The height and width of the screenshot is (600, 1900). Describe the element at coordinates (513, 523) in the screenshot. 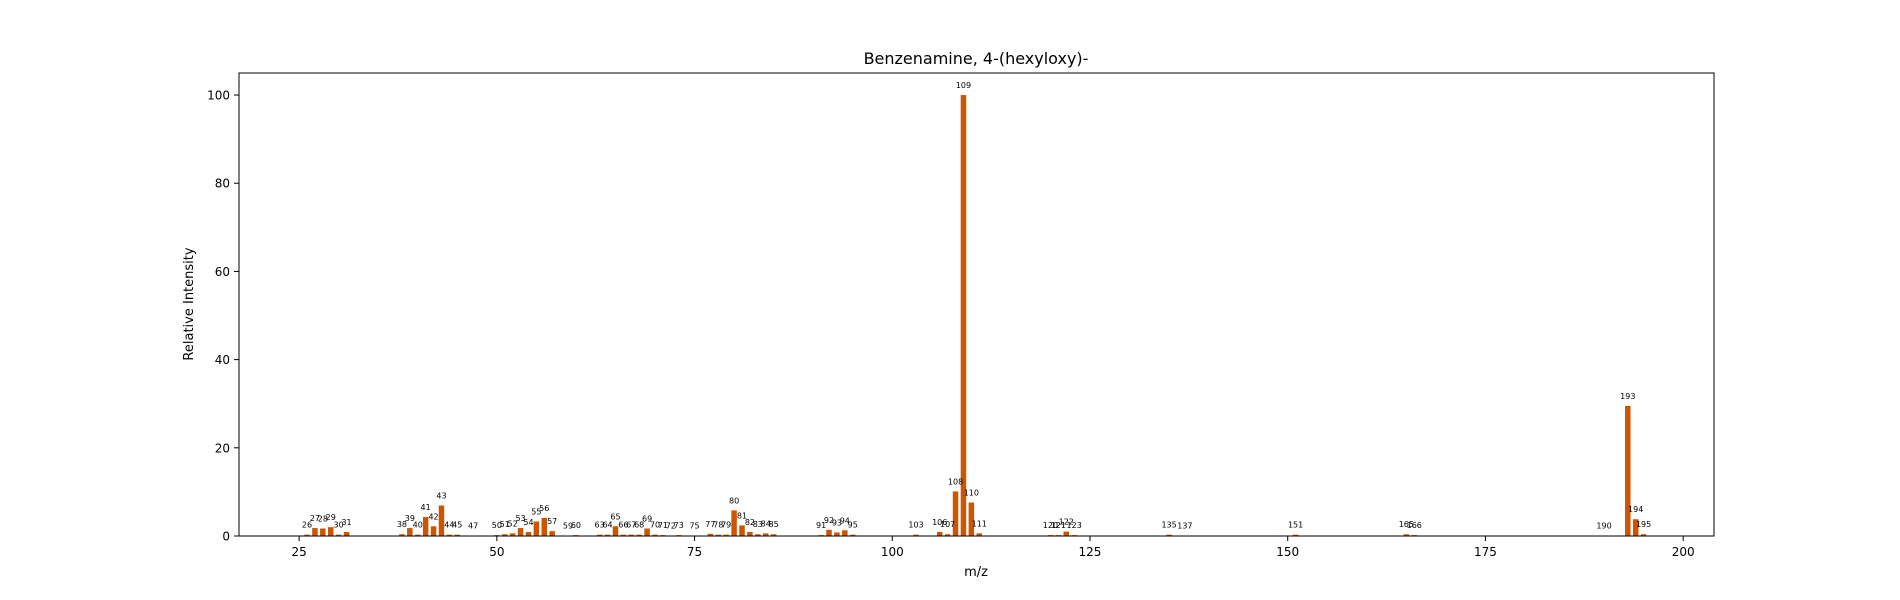

I see `peak-label: 52` at that location.